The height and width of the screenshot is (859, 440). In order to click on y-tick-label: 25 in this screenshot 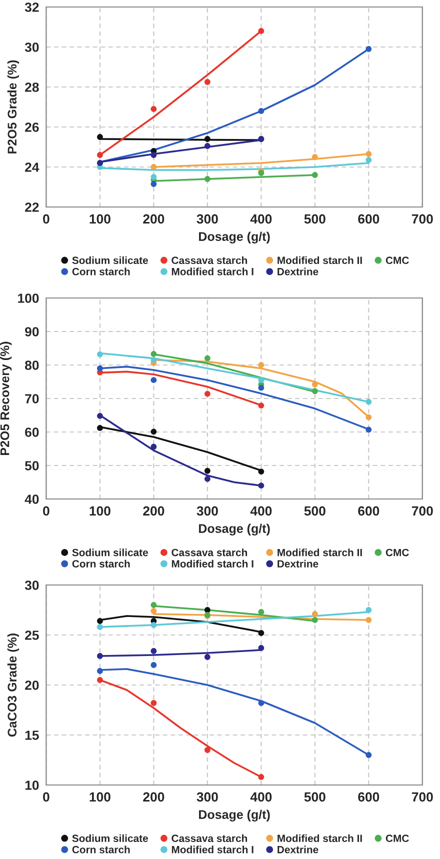, I will do `click(32, 635)`.